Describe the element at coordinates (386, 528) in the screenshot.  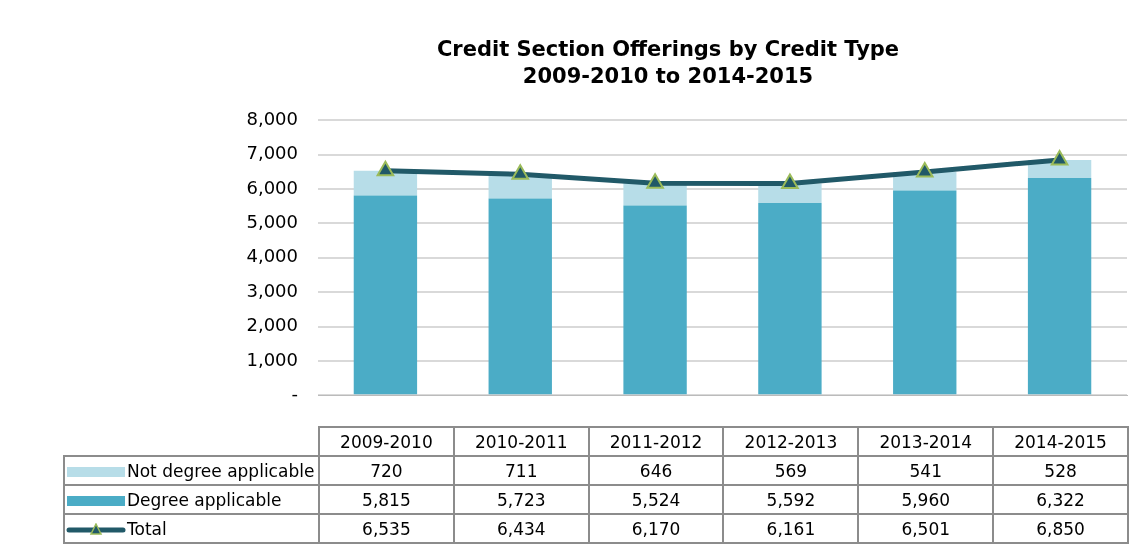
I see `data-label: 6,535` at that location.